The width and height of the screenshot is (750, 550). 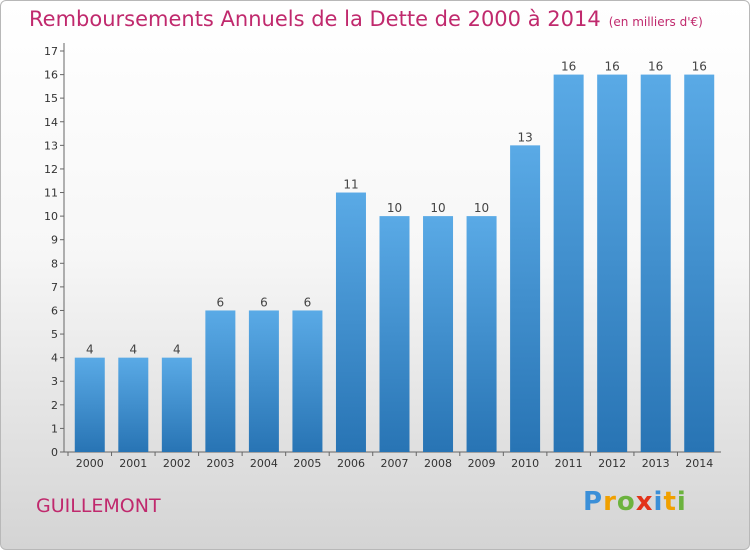 I want to click on y-tick-label: 13, so click(x=51, y=145).